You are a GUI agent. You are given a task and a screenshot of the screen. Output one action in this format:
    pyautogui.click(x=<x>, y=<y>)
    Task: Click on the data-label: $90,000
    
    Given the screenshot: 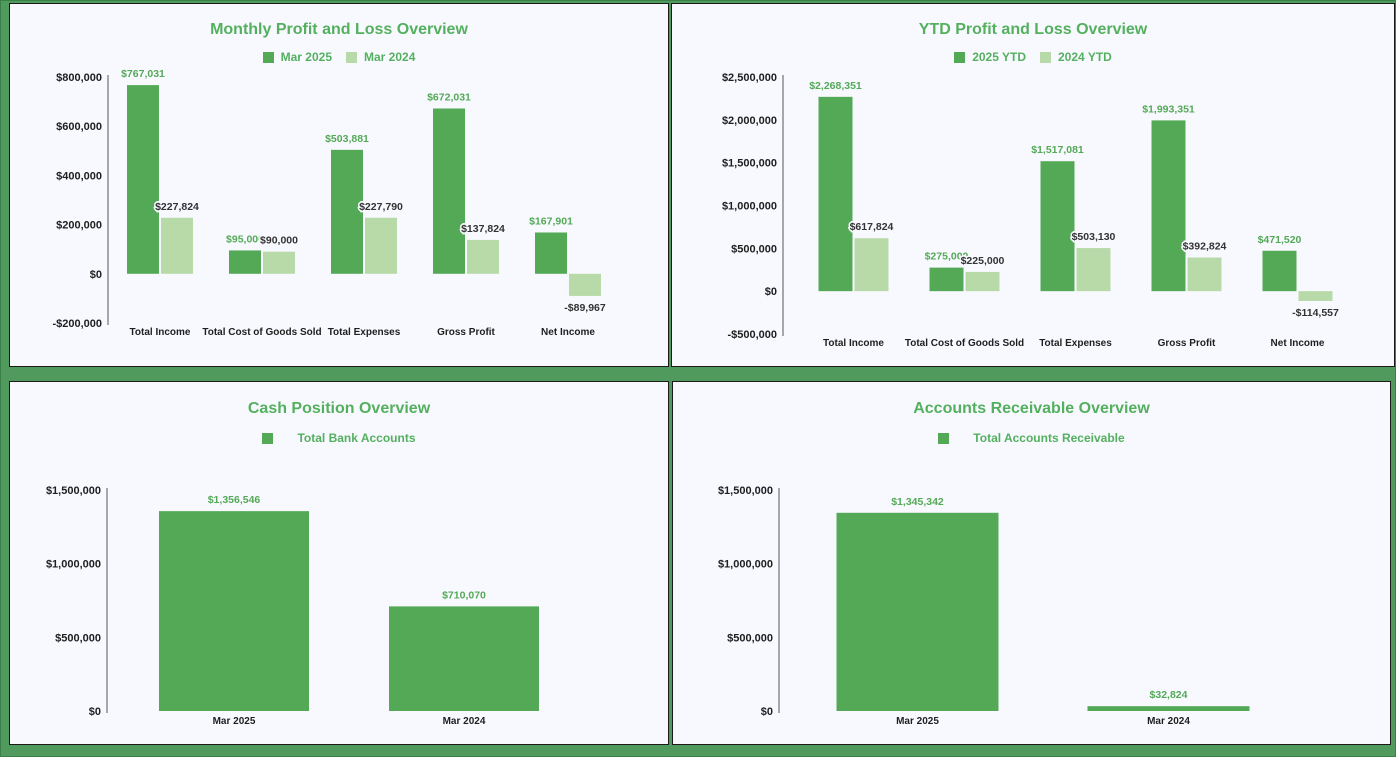 What is the action you would take?
    pyautogui.click(x=279, y=241)
    